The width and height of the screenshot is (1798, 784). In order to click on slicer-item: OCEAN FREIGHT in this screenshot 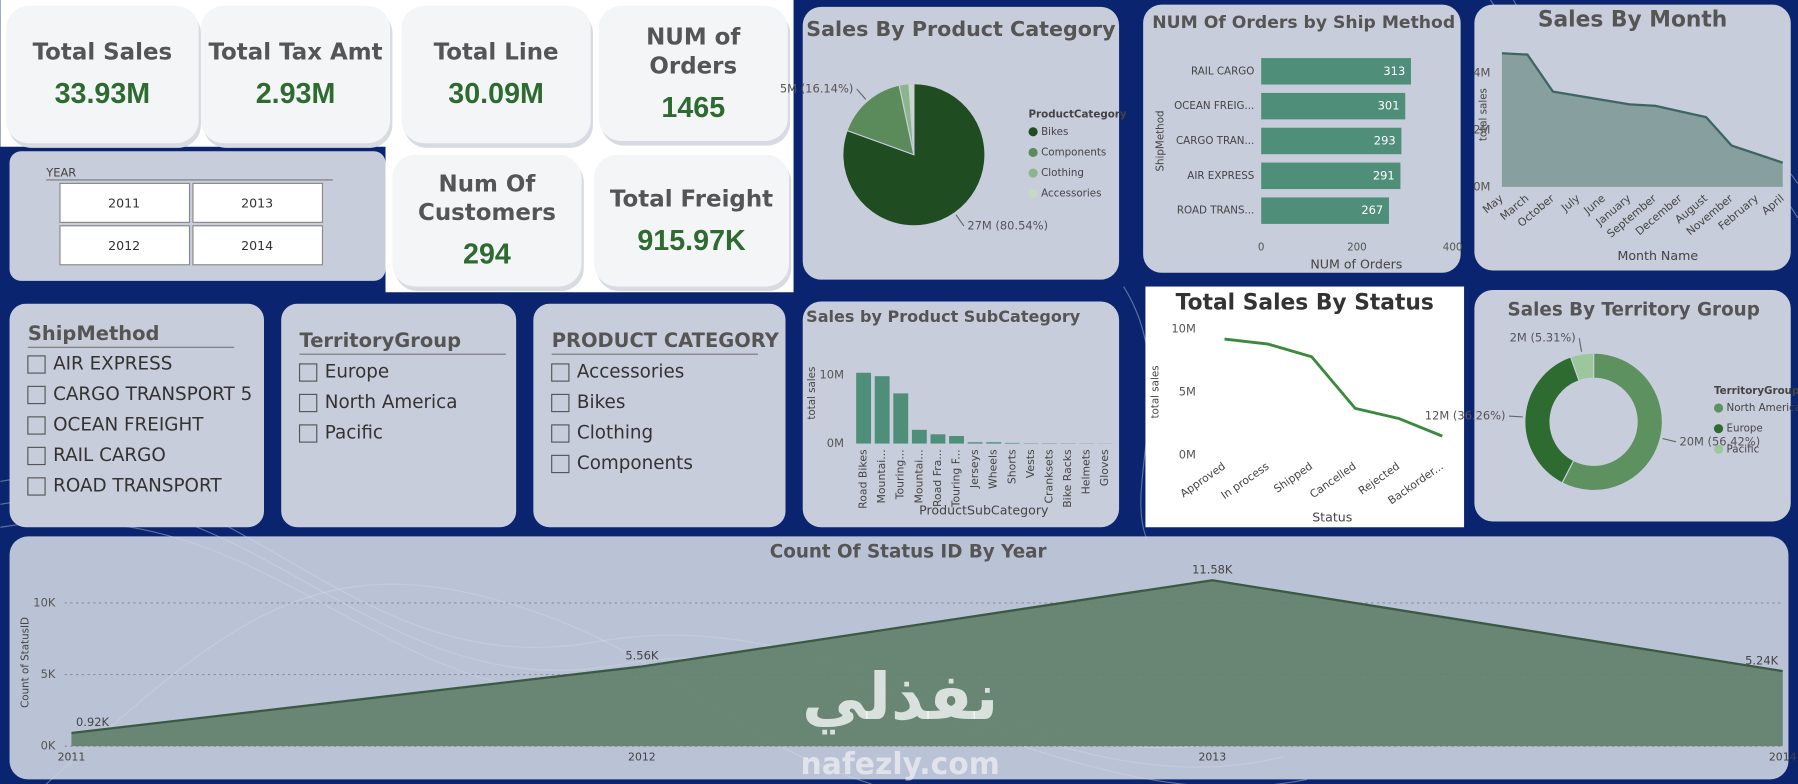, I will do `click(128, 424)`.